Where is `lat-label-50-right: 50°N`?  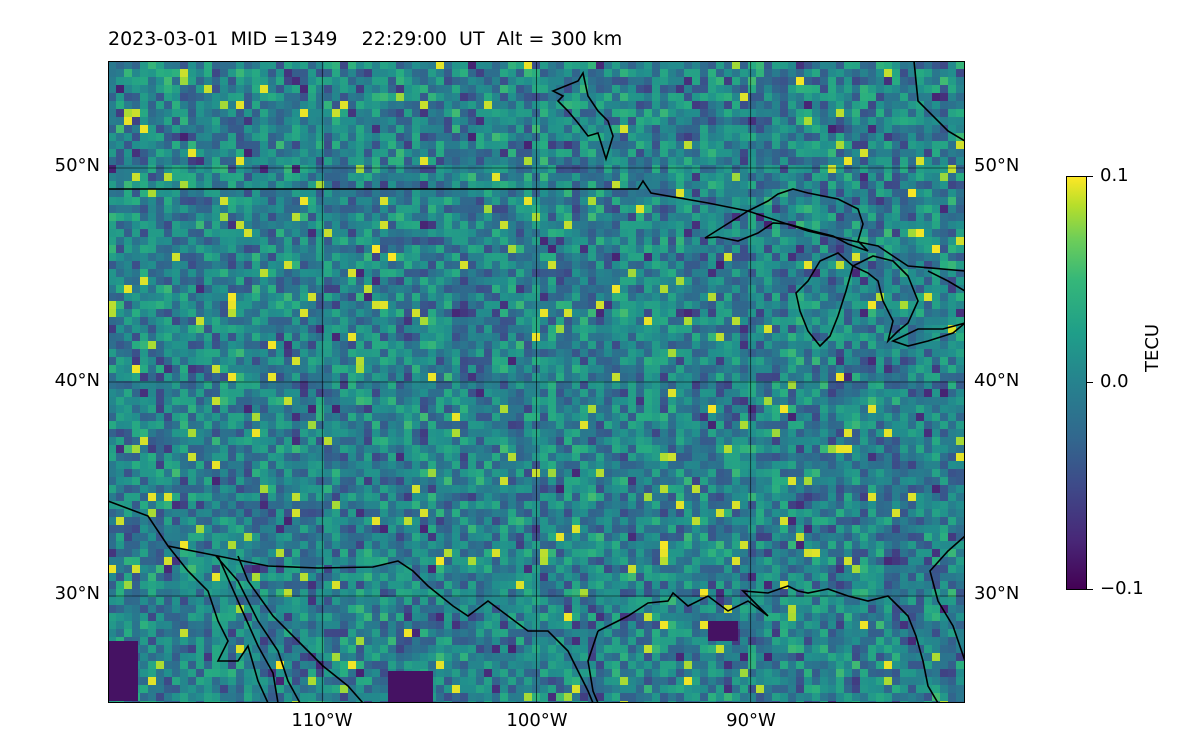
lat-label-50-right: 50°N is located at coordinates (997, 165).